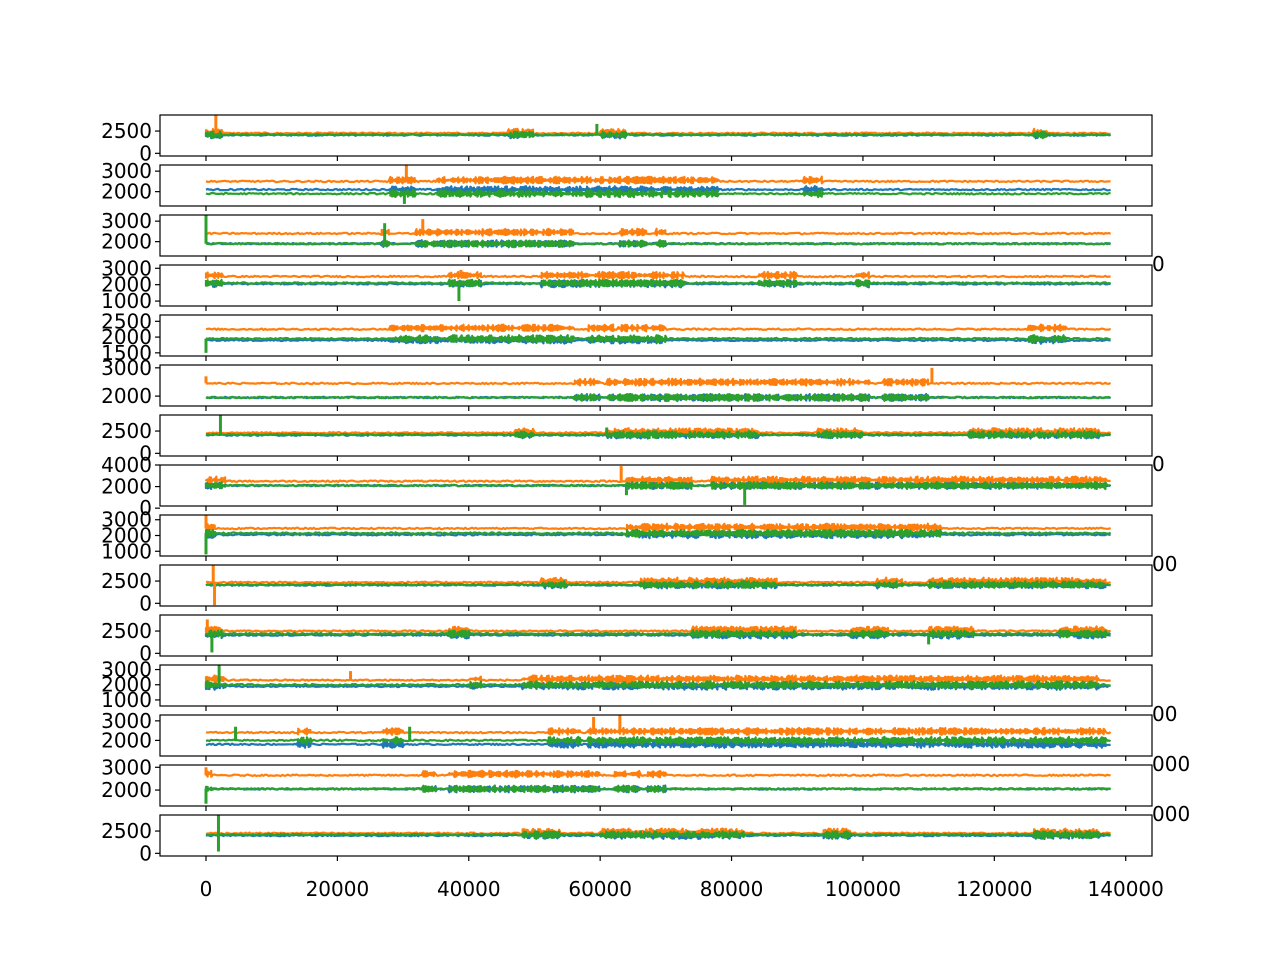  Describe the element at coordinates (657, 480) in the screenshot. I see `subplot-8-series-2-line` at that location.